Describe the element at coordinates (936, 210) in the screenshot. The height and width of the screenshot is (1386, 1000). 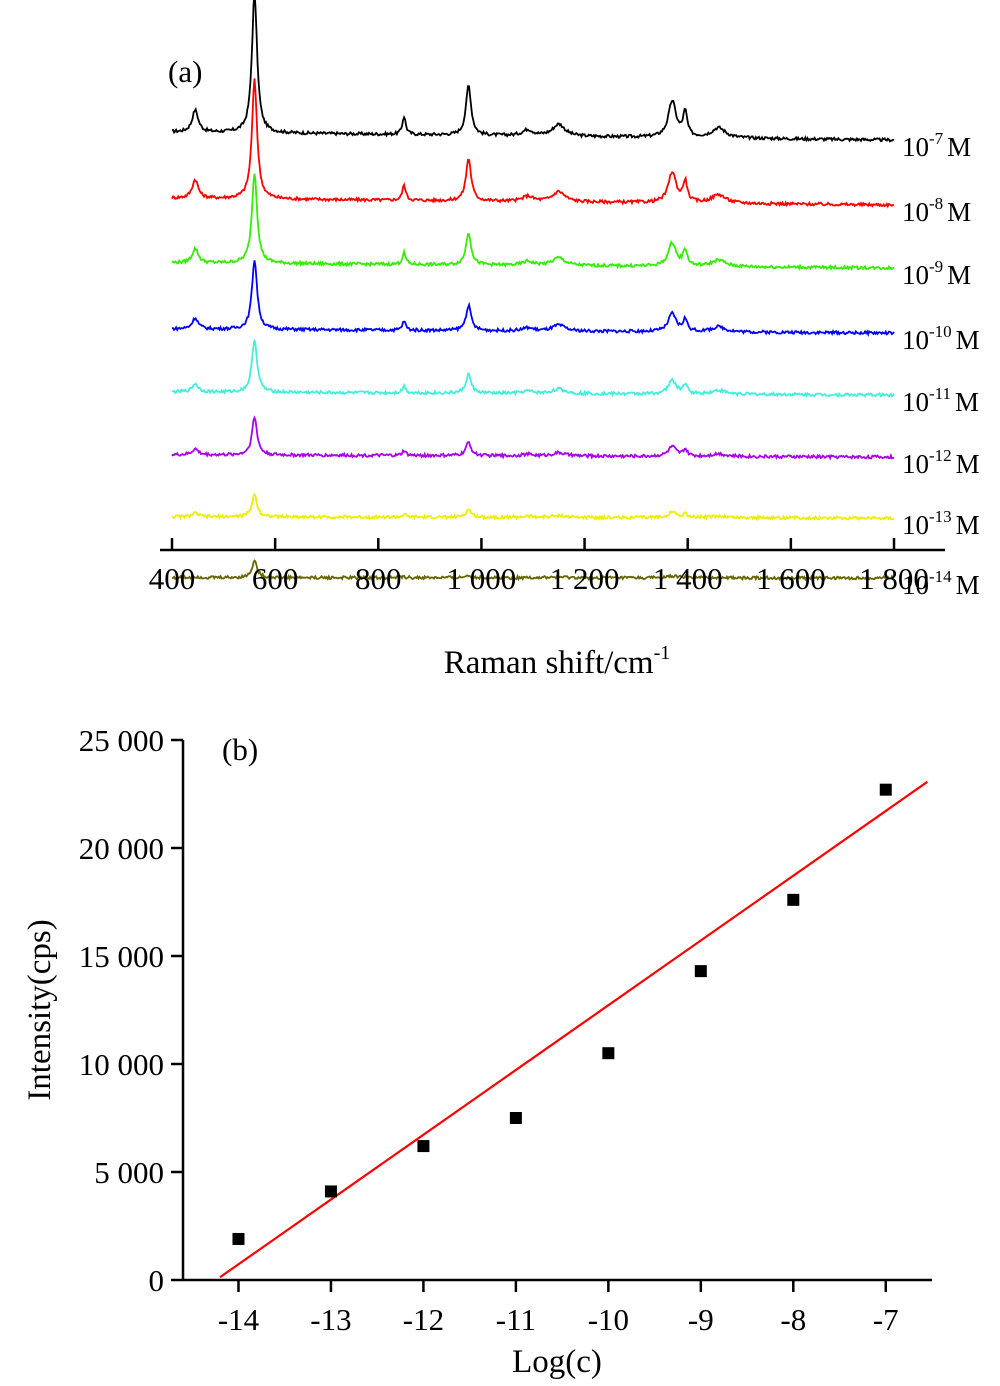
I see `concentration-label: 10-8 M` at that location.